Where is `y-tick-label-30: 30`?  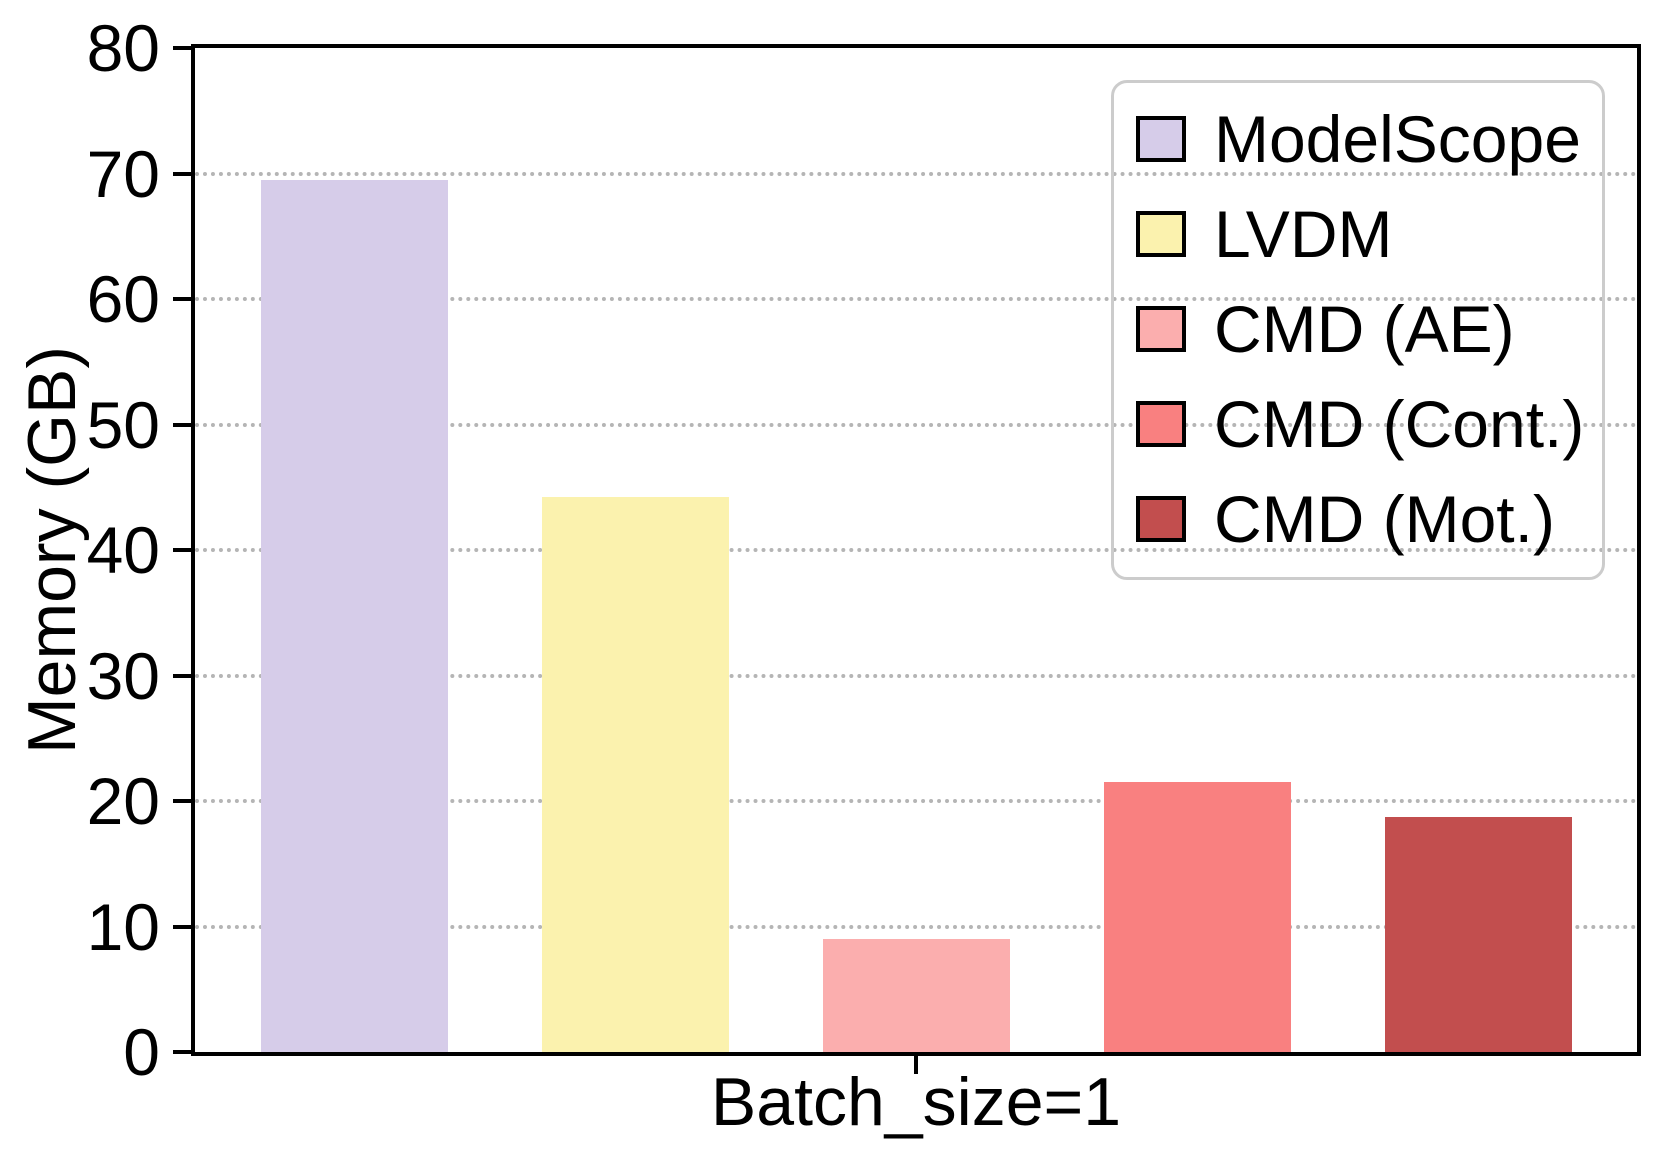 y-tick-label-30: 30 is located at coordinates (123, 675).